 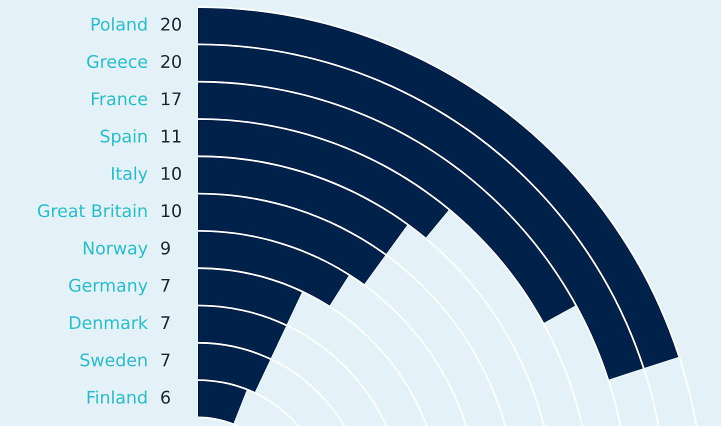 I want to click on data-label: 9, so click(x=165, y=248).